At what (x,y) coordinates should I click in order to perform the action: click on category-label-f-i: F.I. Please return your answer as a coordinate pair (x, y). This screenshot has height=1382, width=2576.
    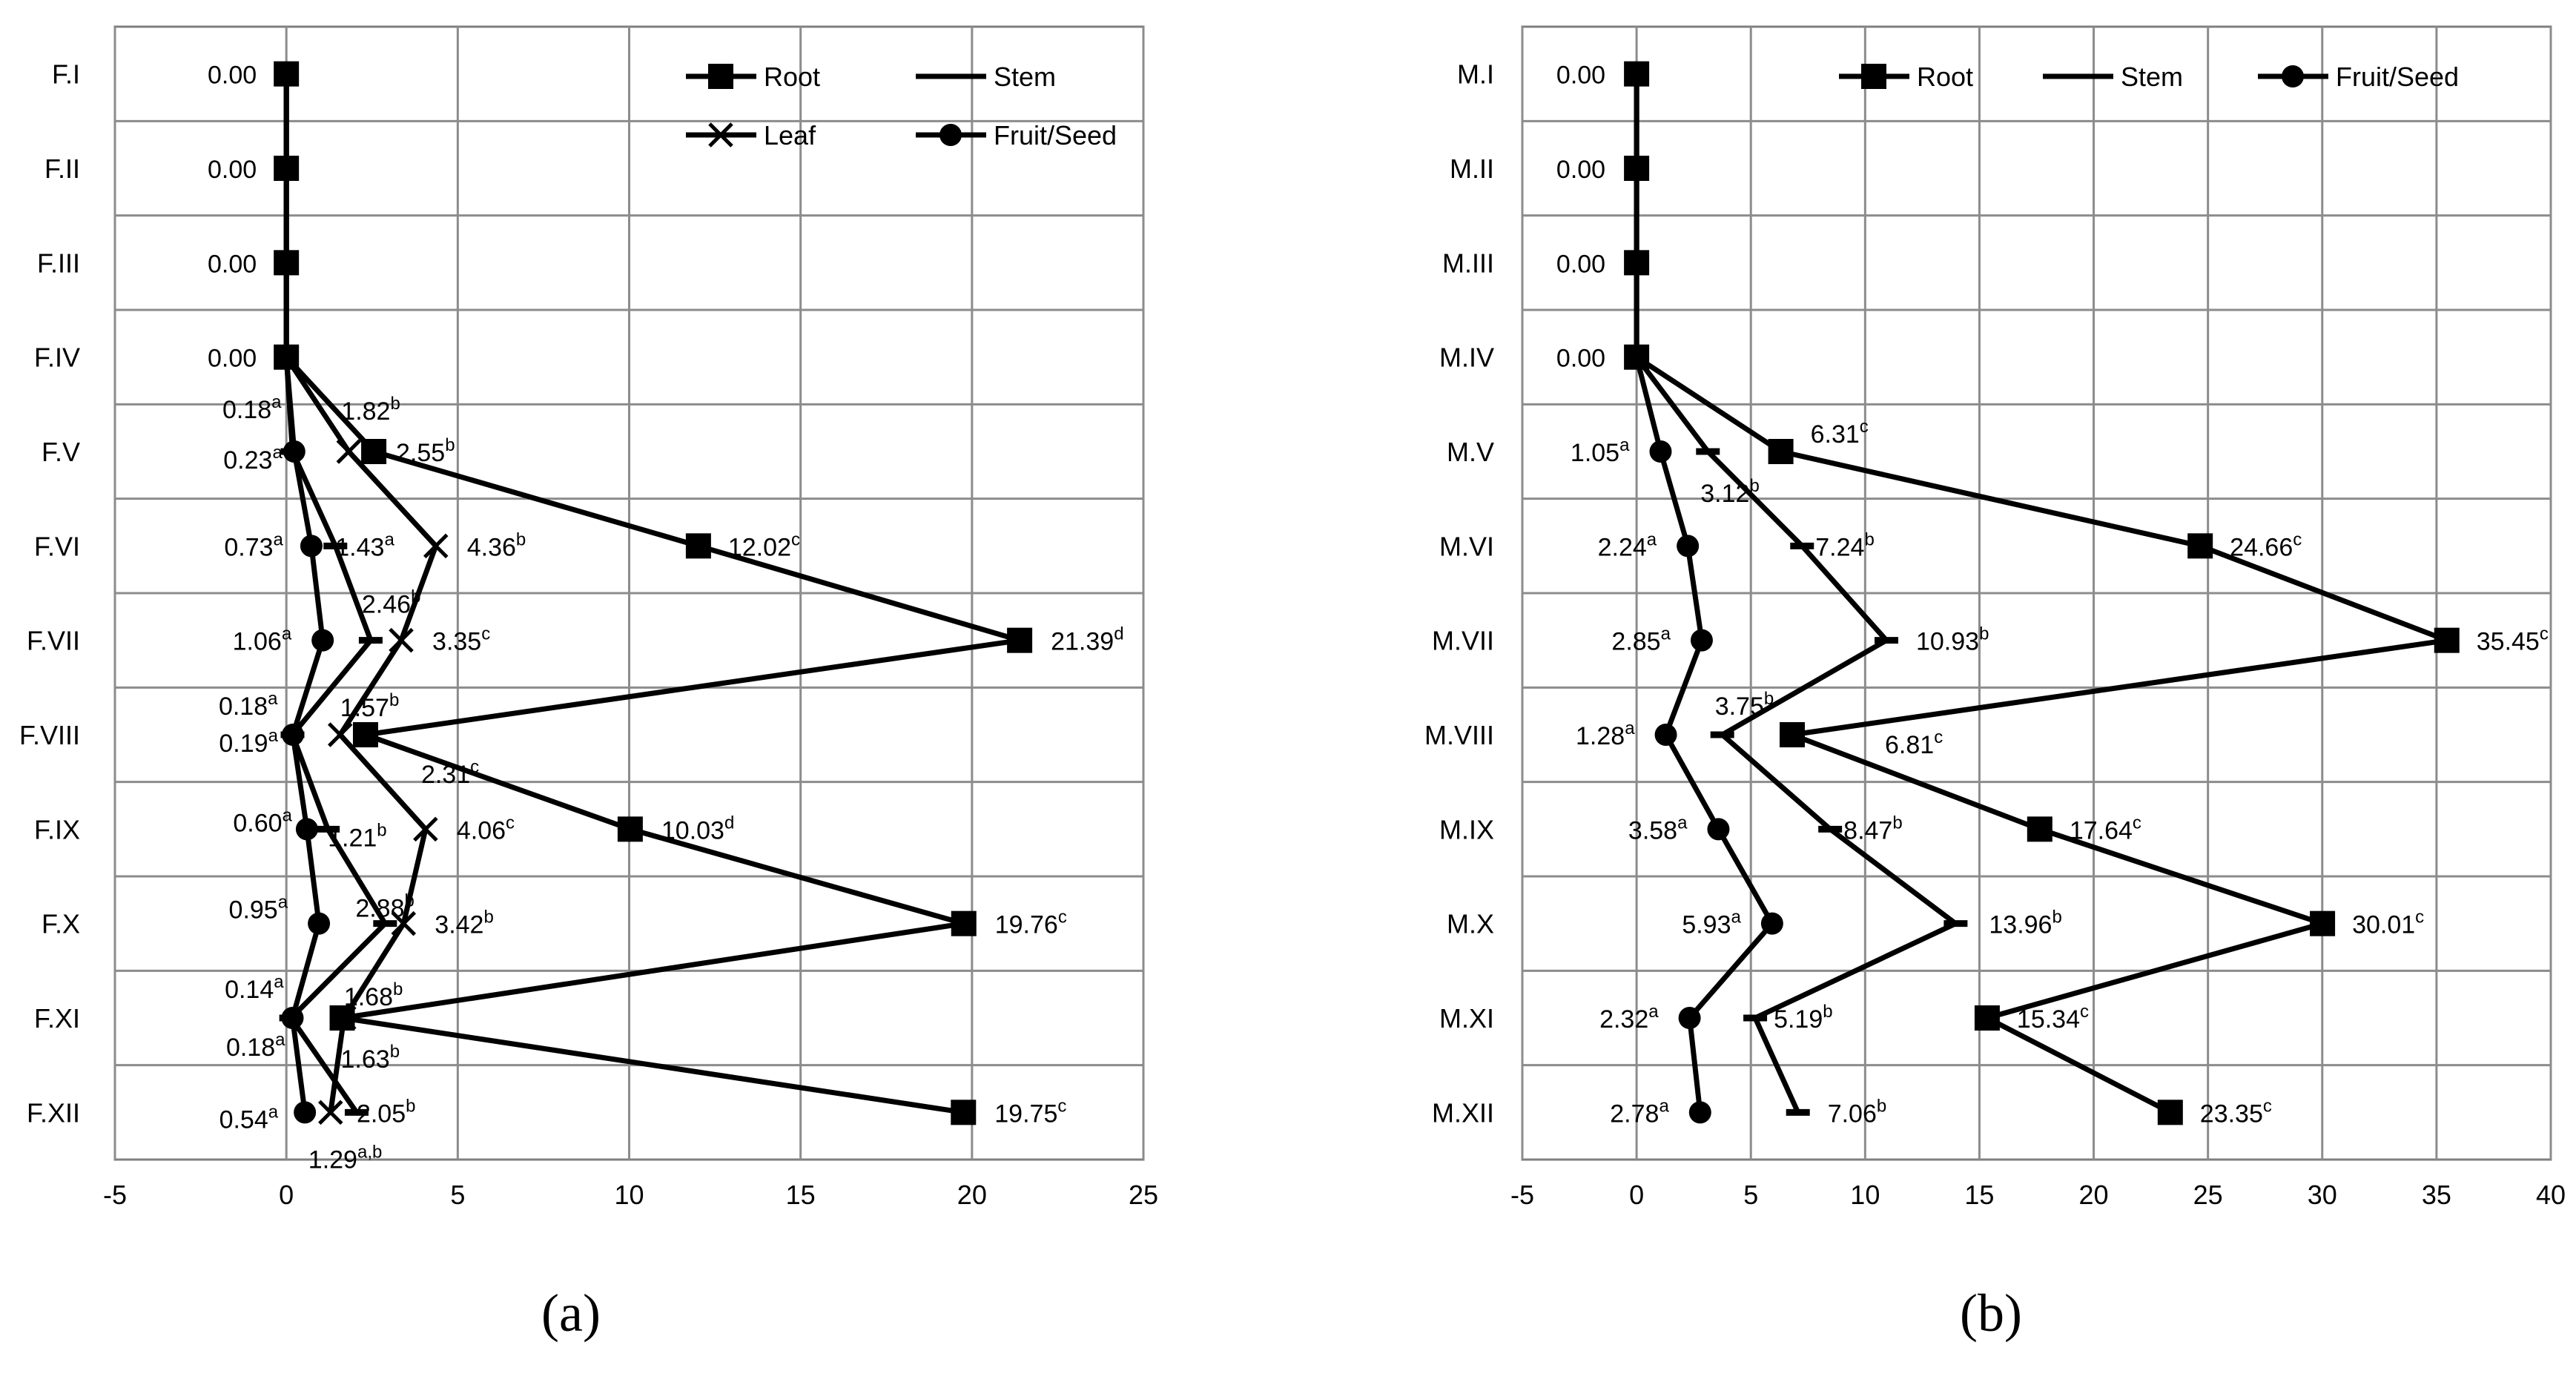
    Looking at the image, I should click on (66, 74).